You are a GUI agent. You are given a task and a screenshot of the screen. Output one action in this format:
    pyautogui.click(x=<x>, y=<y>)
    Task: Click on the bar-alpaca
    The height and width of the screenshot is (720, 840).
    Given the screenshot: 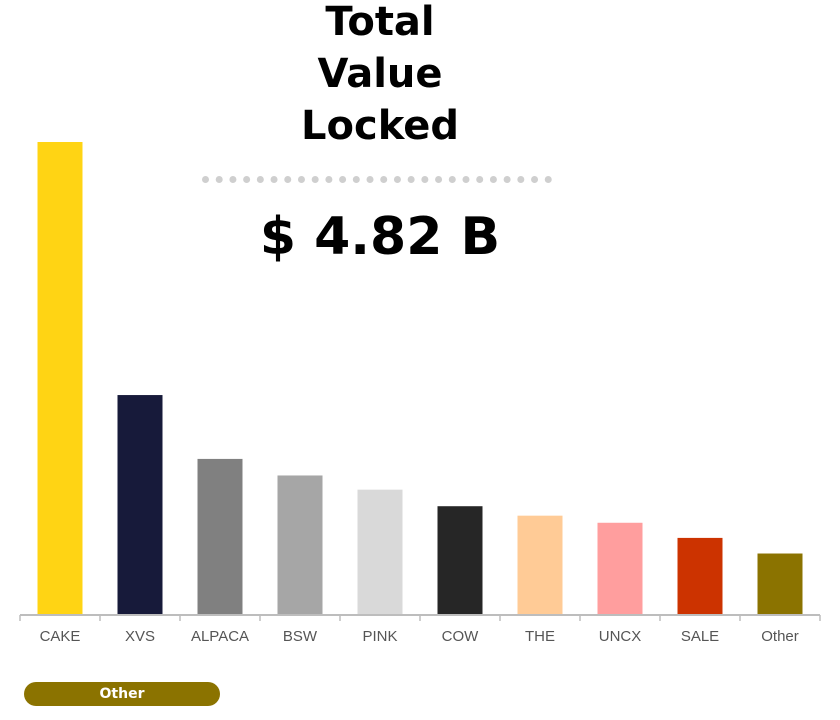 What is the action you would take?
    pyautogui.click(x=220, y=536)
    